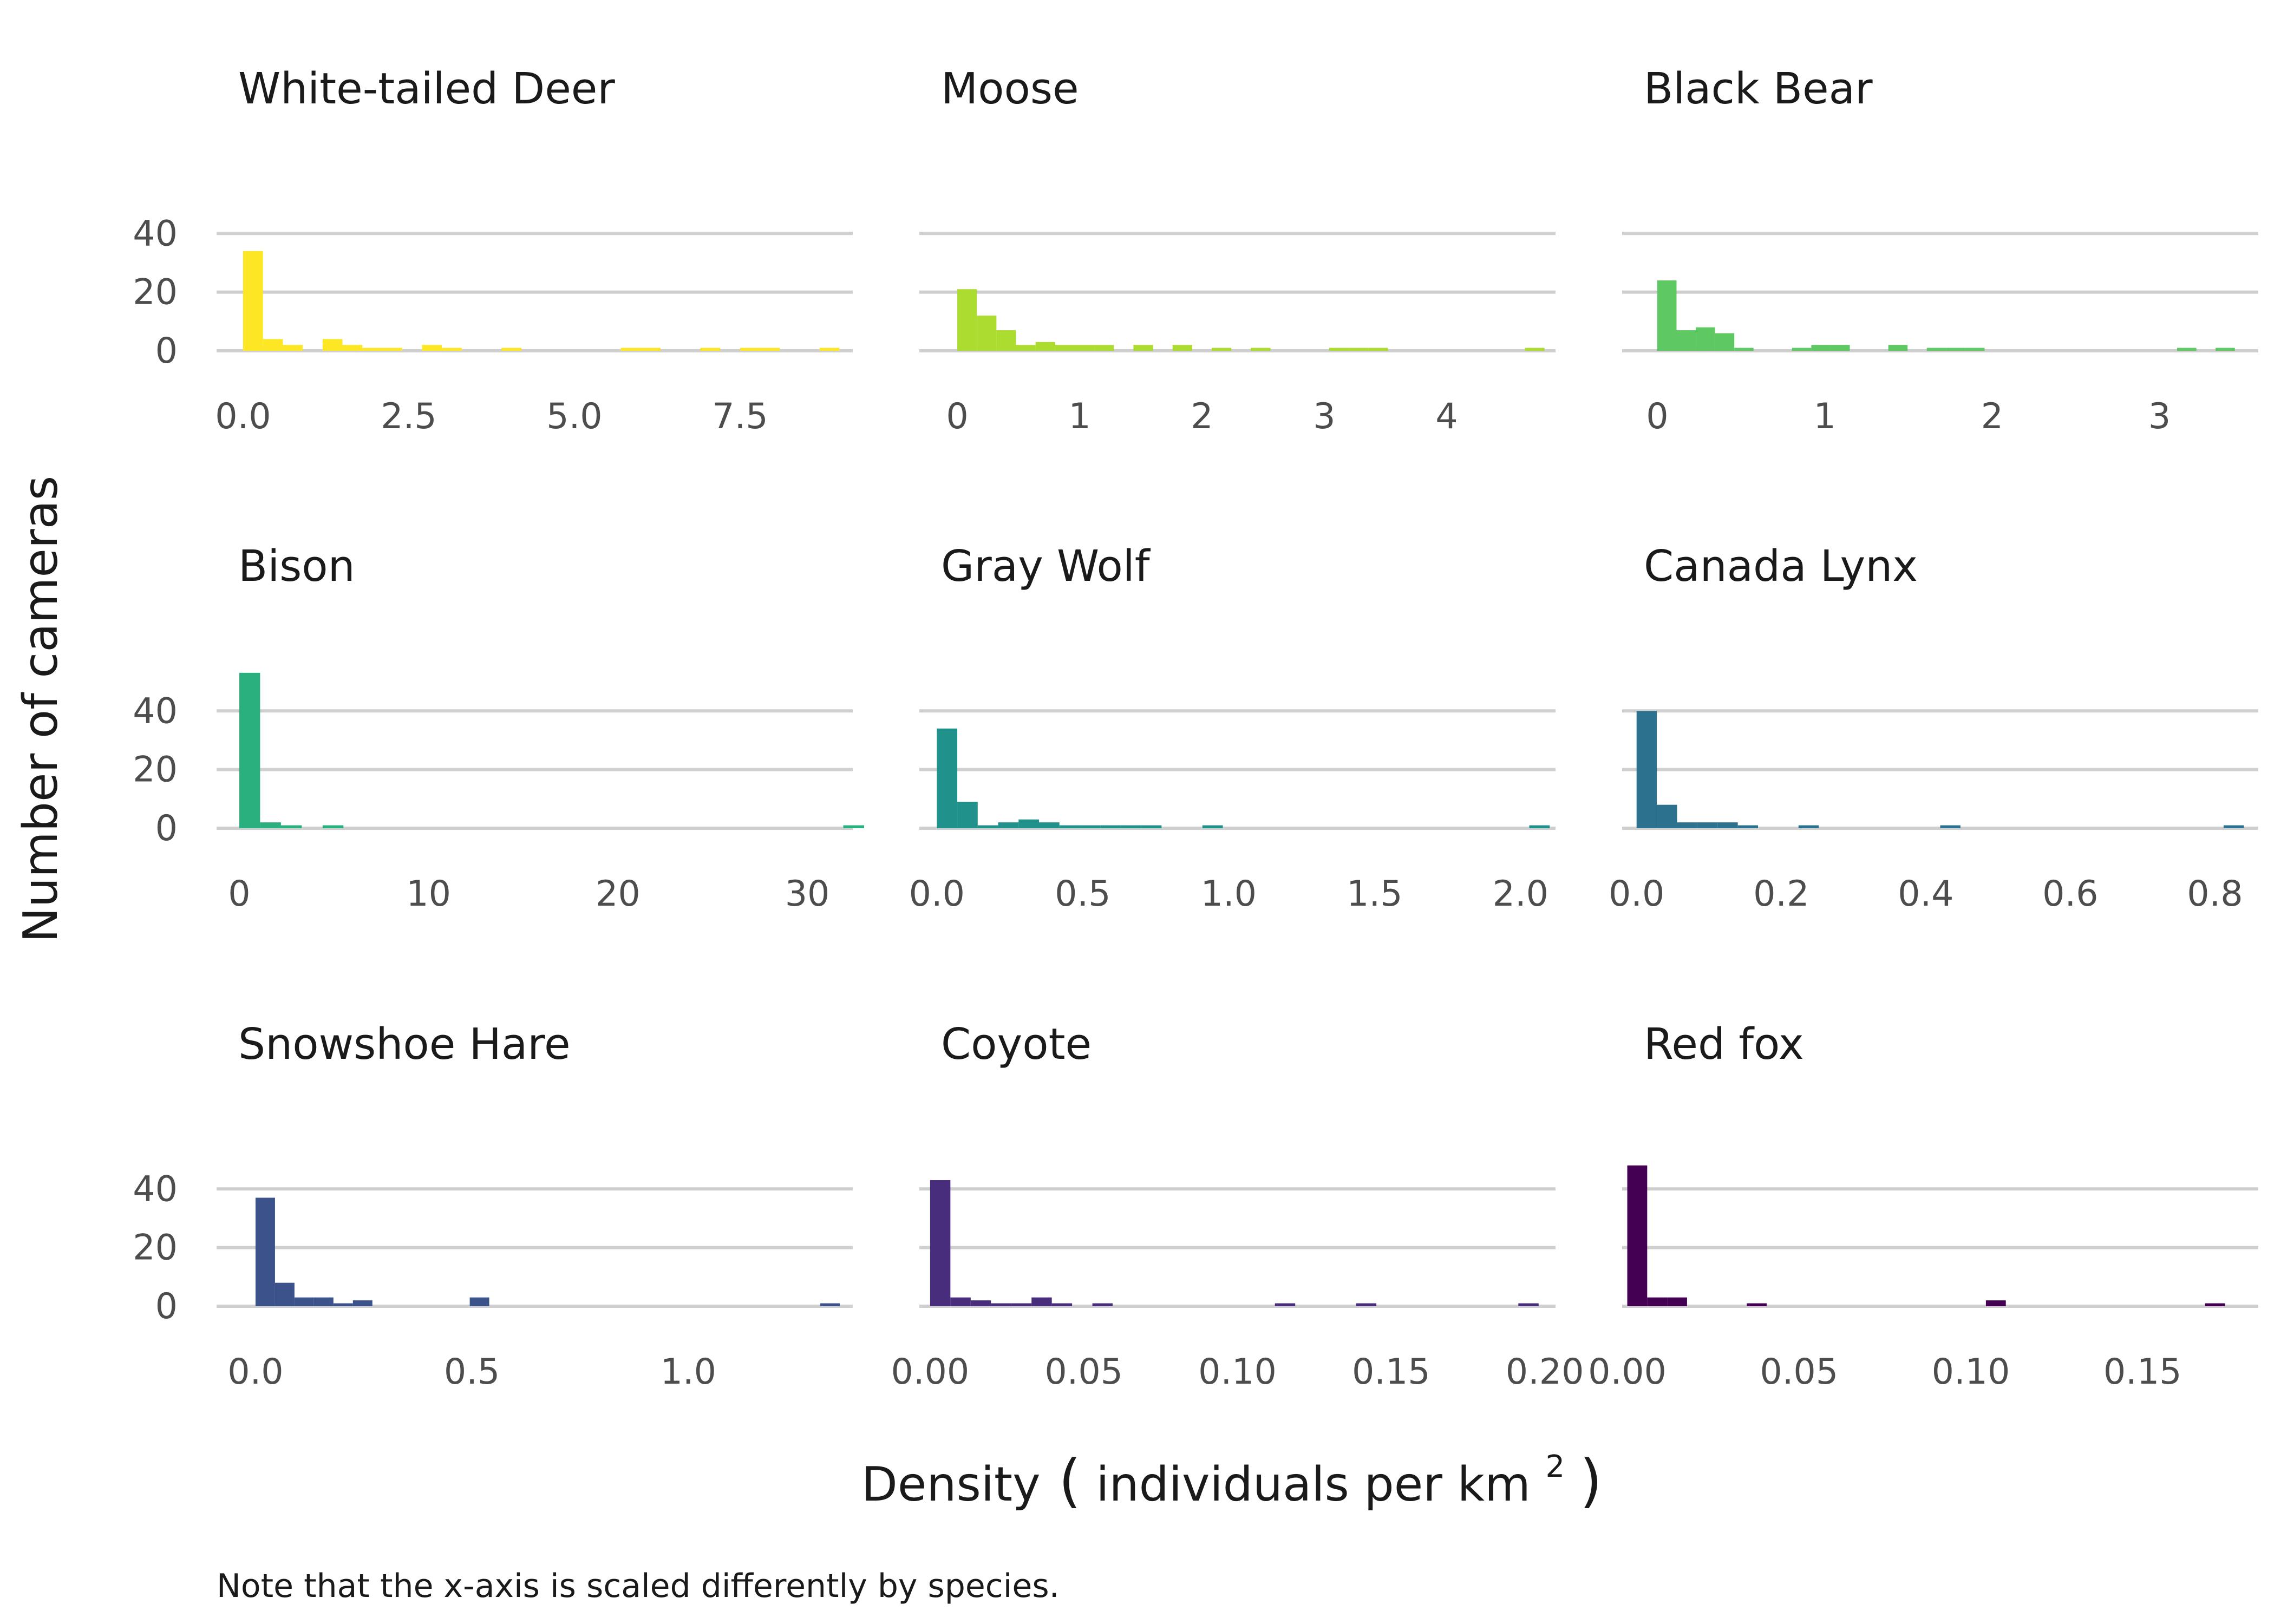  I want to click on x-axis-title-inner: individuals per km, so click(1314, 1485).